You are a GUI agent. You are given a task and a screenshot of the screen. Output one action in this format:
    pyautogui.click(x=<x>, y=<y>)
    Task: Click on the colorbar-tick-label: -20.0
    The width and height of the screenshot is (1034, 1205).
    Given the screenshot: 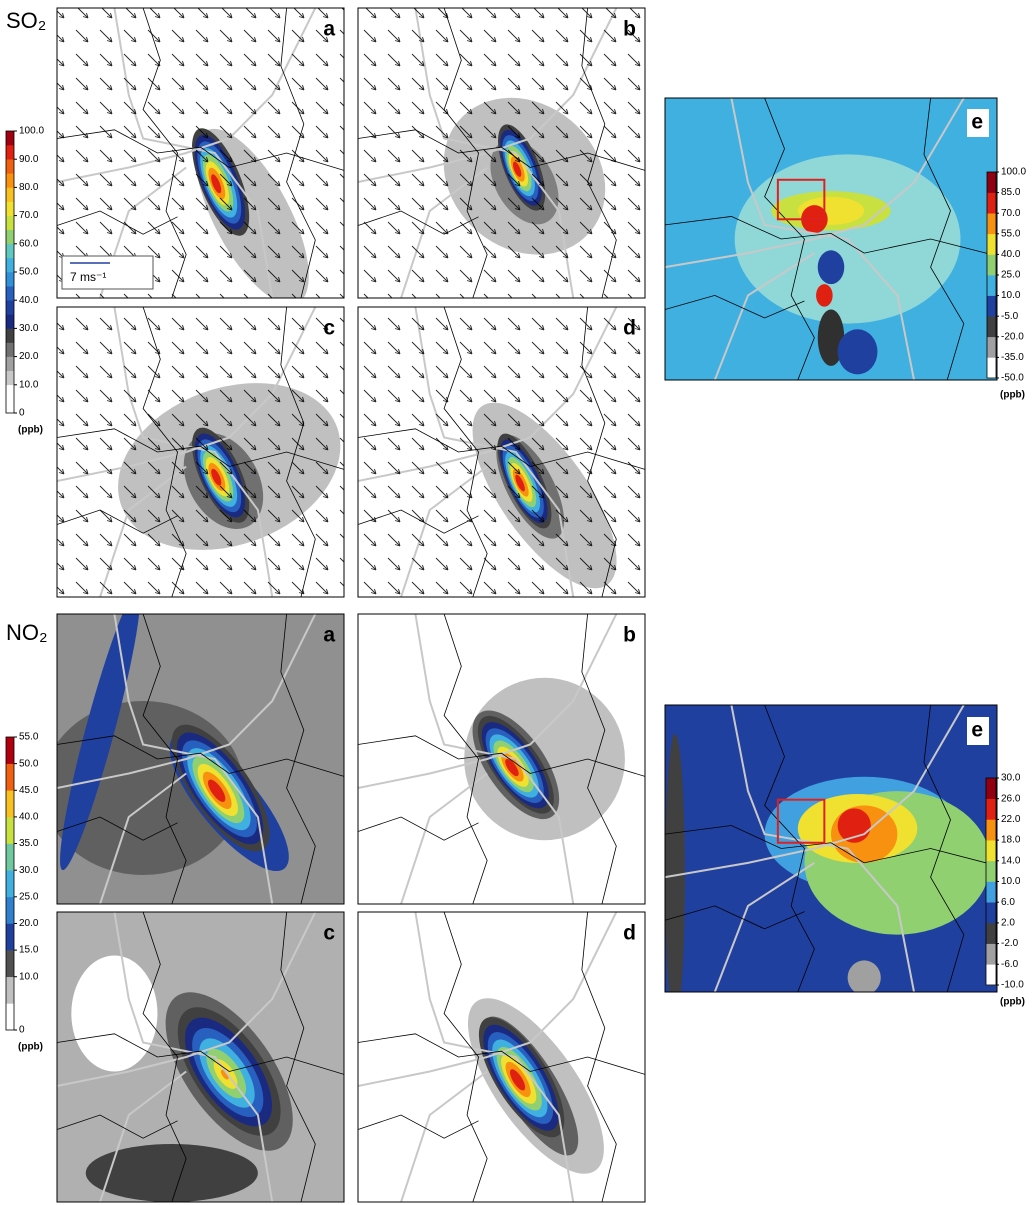 What is the action you would take?
    pyautogui.click(x=1012, y=336)
    